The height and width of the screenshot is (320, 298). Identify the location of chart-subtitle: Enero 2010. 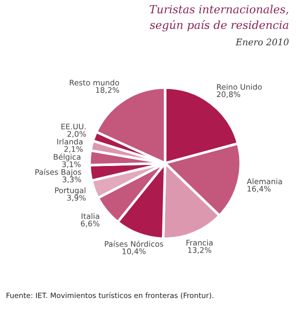
(262, 42).